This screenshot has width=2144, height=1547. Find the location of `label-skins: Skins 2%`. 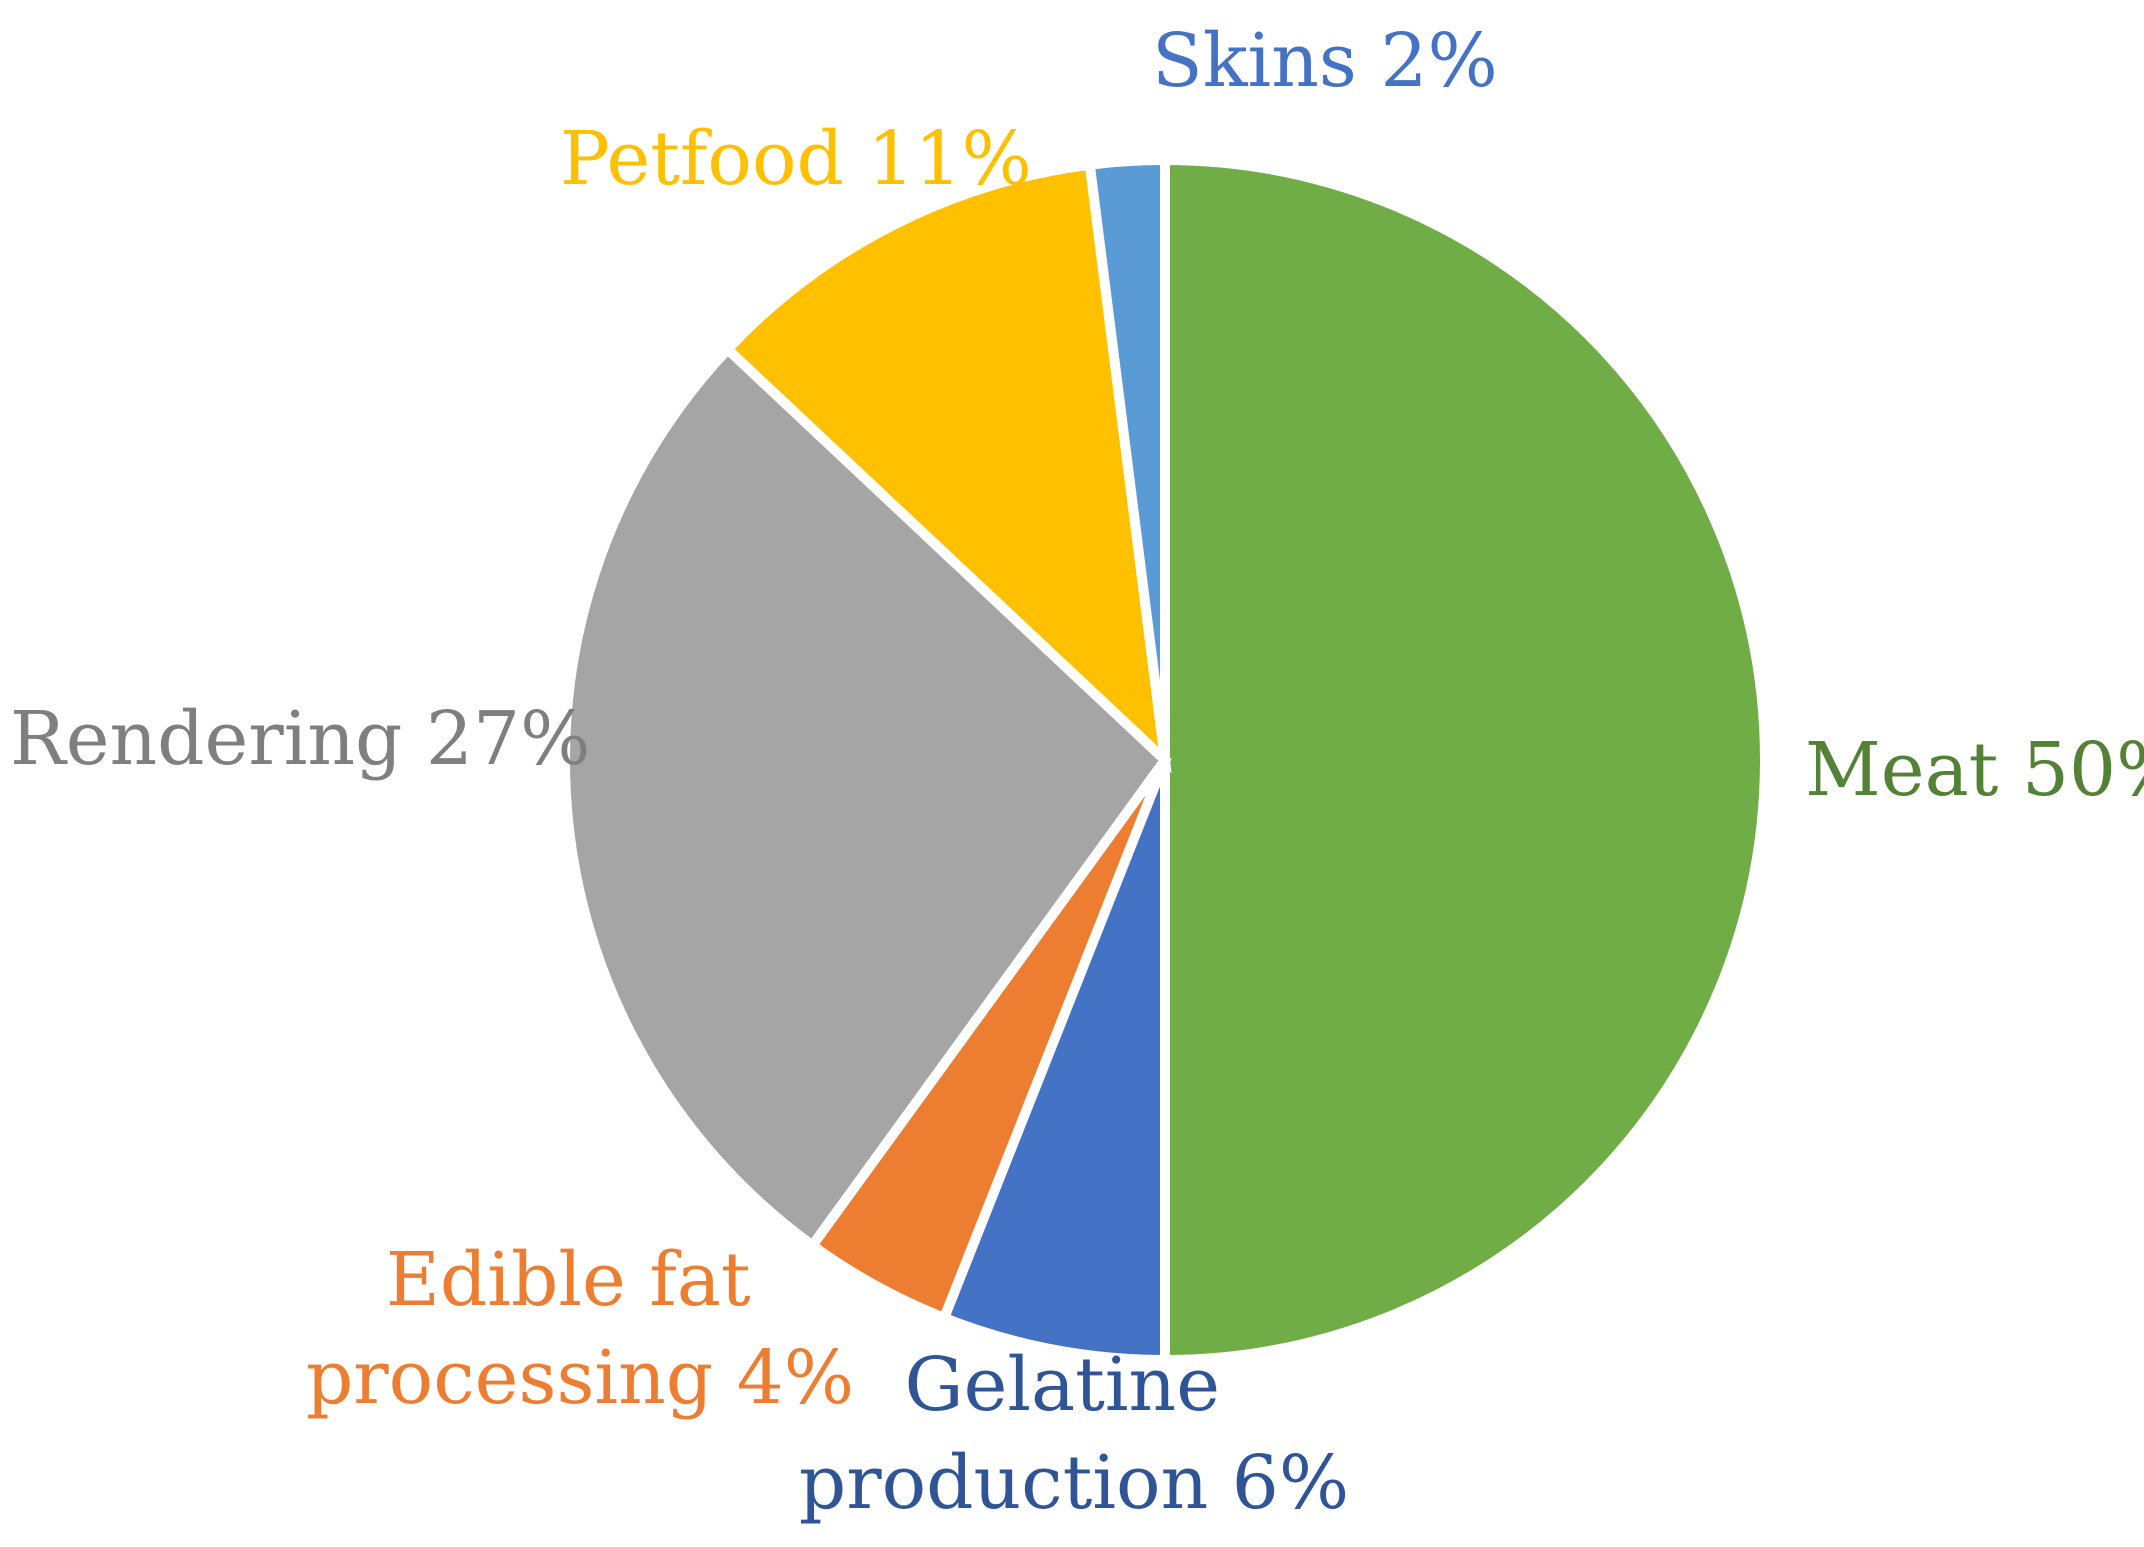

label-skins: Skins 2% is located at coordinates (1325, 61).